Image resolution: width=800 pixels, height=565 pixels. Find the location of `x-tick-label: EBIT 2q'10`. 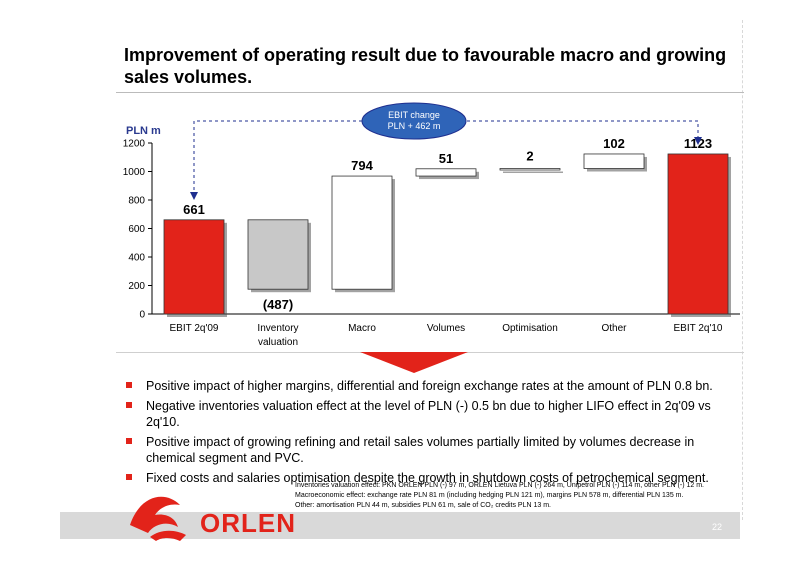

x-tick-label: EBIT 2q'10 is located at coordinates (698, 328).